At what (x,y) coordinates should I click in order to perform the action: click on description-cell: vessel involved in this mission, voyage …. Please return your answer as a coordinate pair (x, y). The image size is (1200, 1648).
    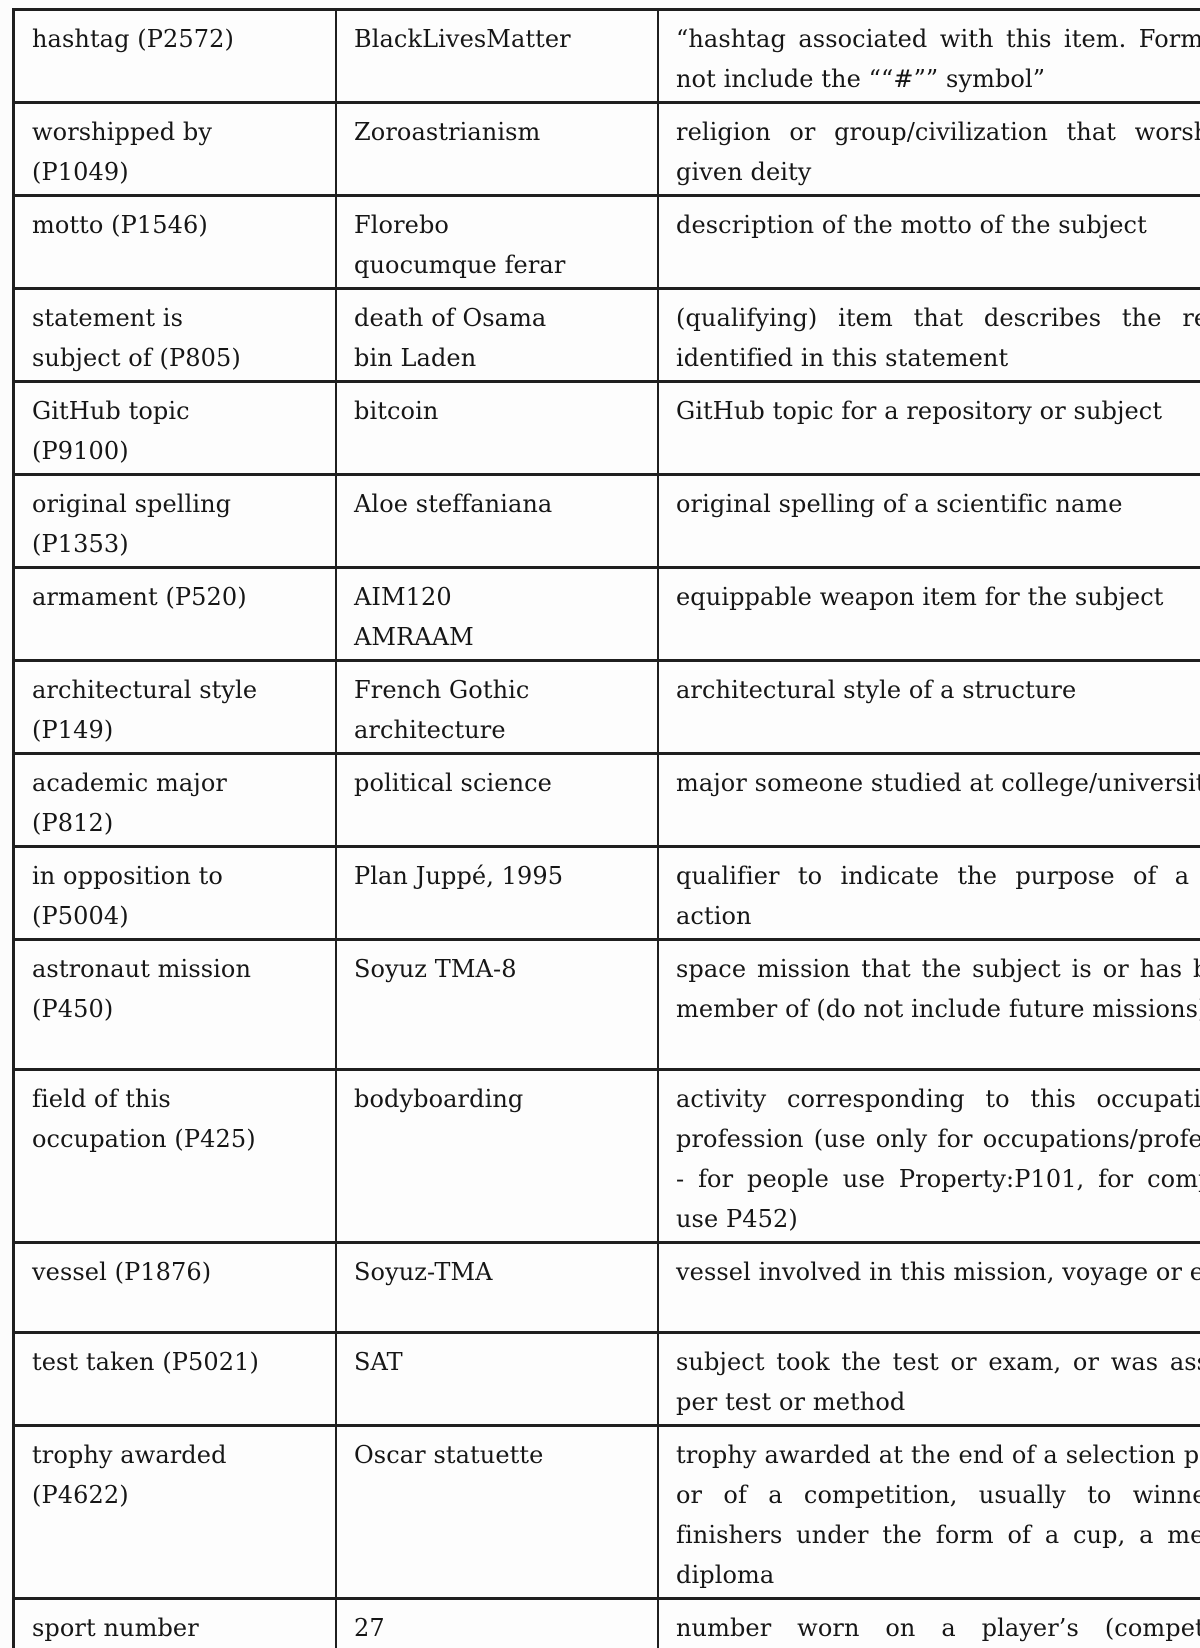
    Looking at the image, I should click on (928, 1287).